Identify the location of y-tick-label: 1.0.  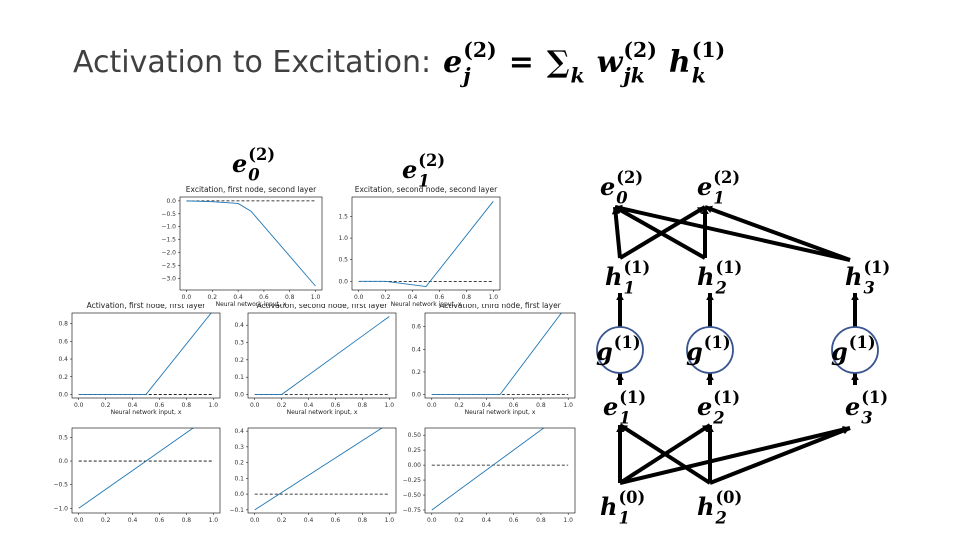
(343, 238).